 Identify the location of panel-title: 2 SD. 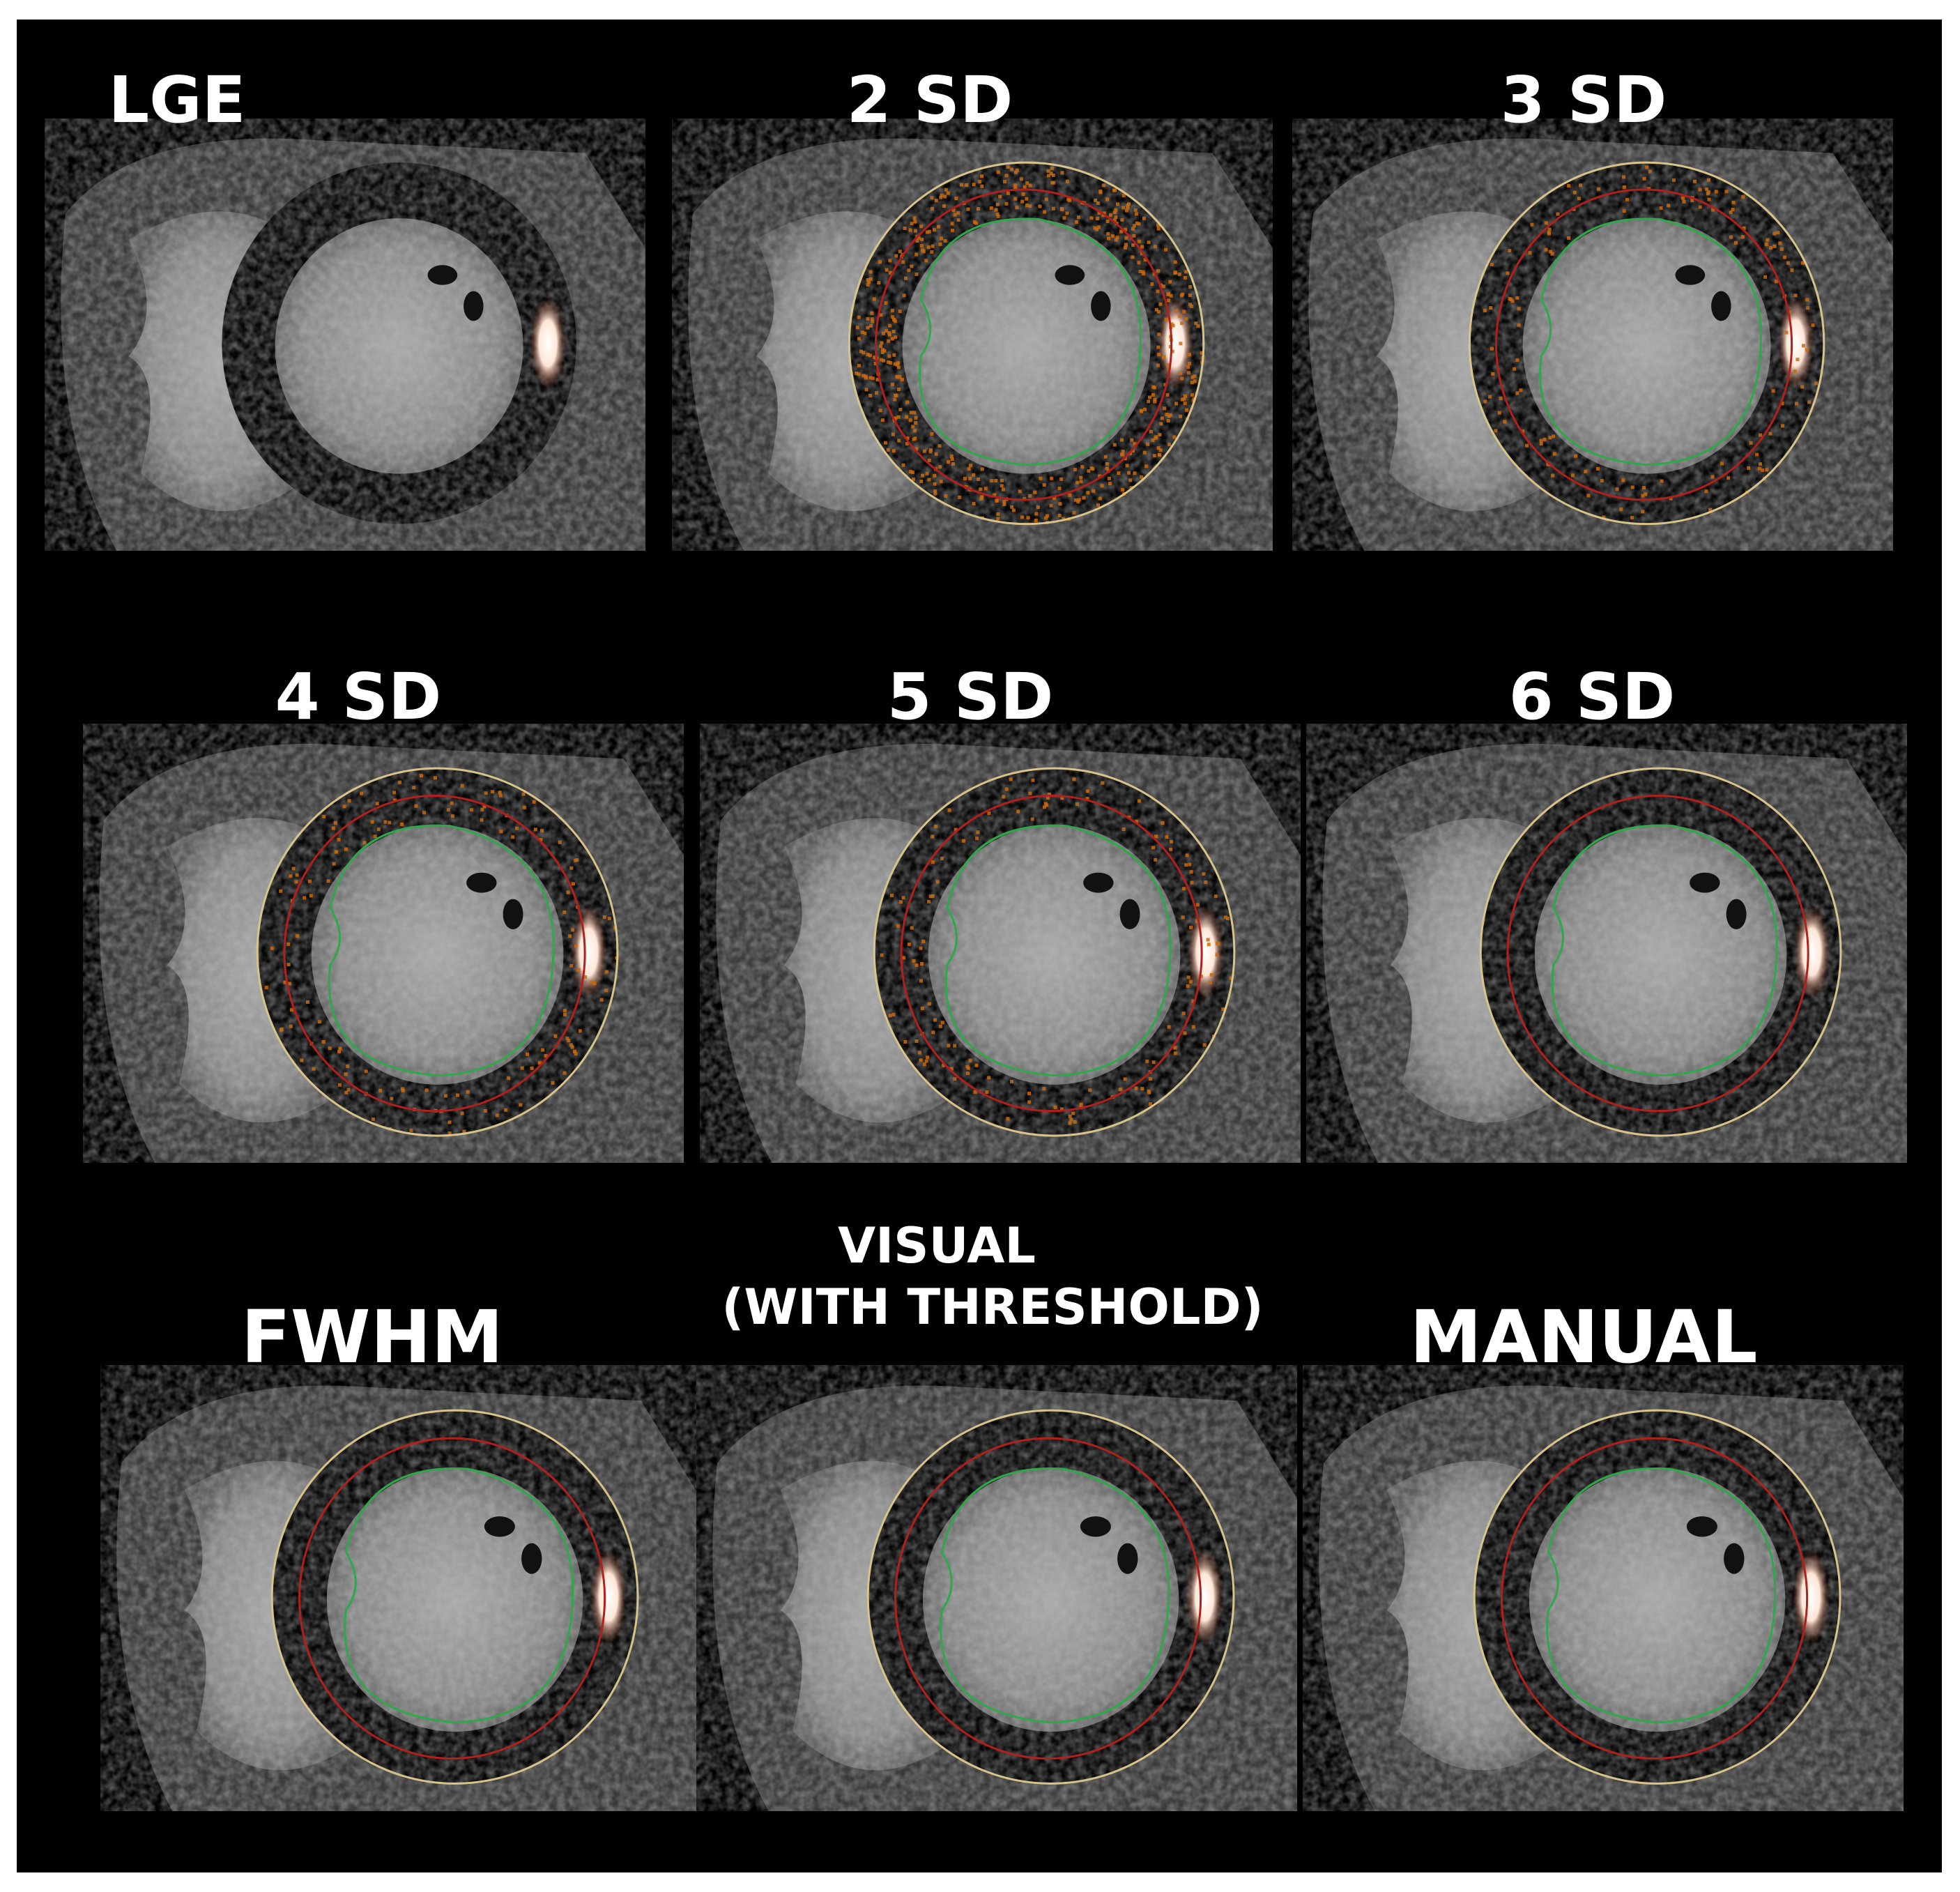
(930, 100).